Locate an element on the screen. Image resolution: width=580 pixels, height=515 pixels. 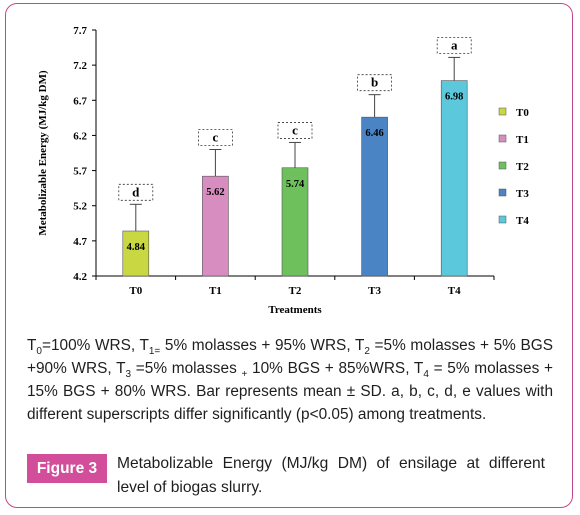
data-label: 6.46 is located at coordinates (374, 133).